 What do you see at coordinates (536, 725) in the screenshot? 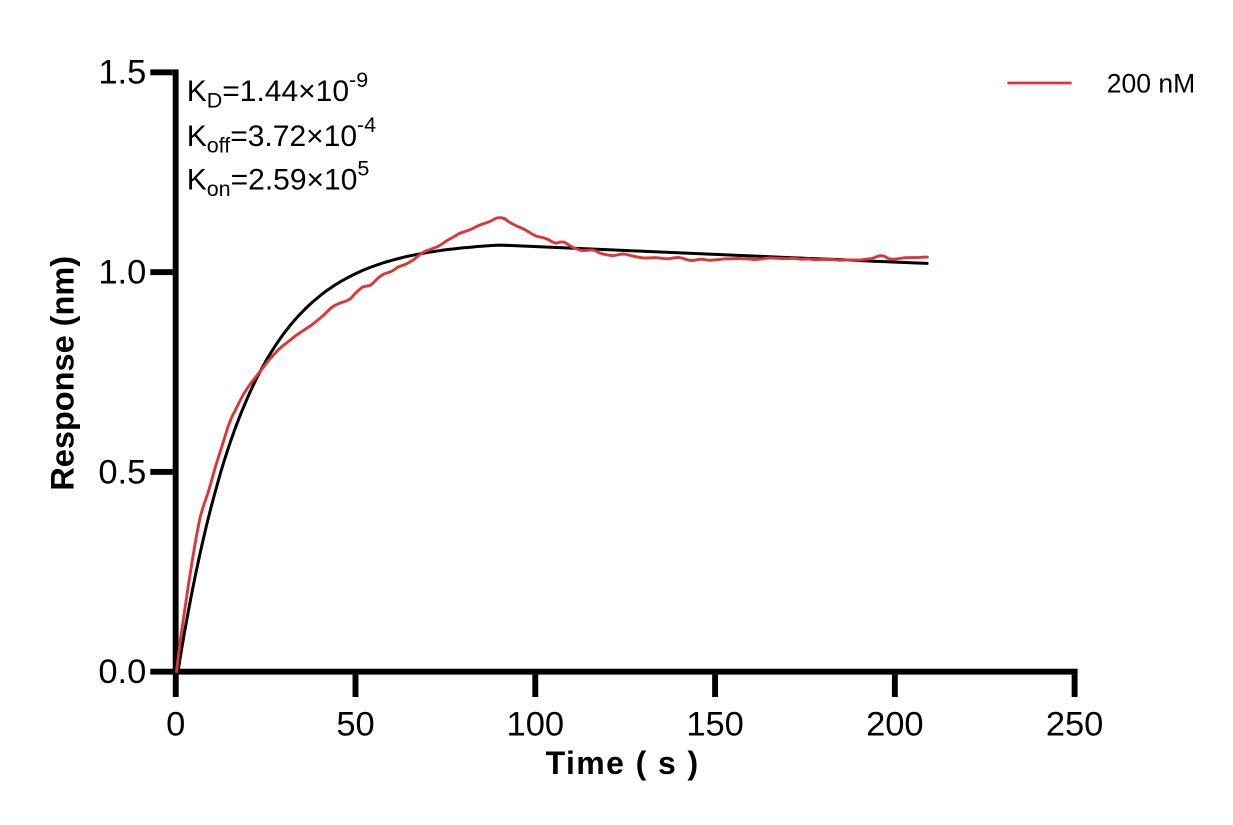
I see `svg-text: 100` at bounding box center [536, 725].